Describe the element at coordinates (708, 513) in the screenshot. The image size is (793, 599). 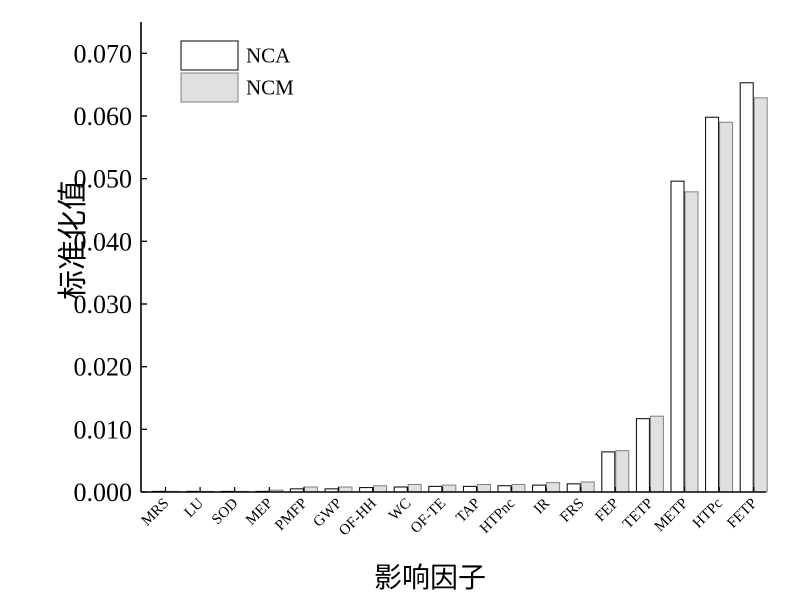
I see `x-tick-label: HTPc` at that location.